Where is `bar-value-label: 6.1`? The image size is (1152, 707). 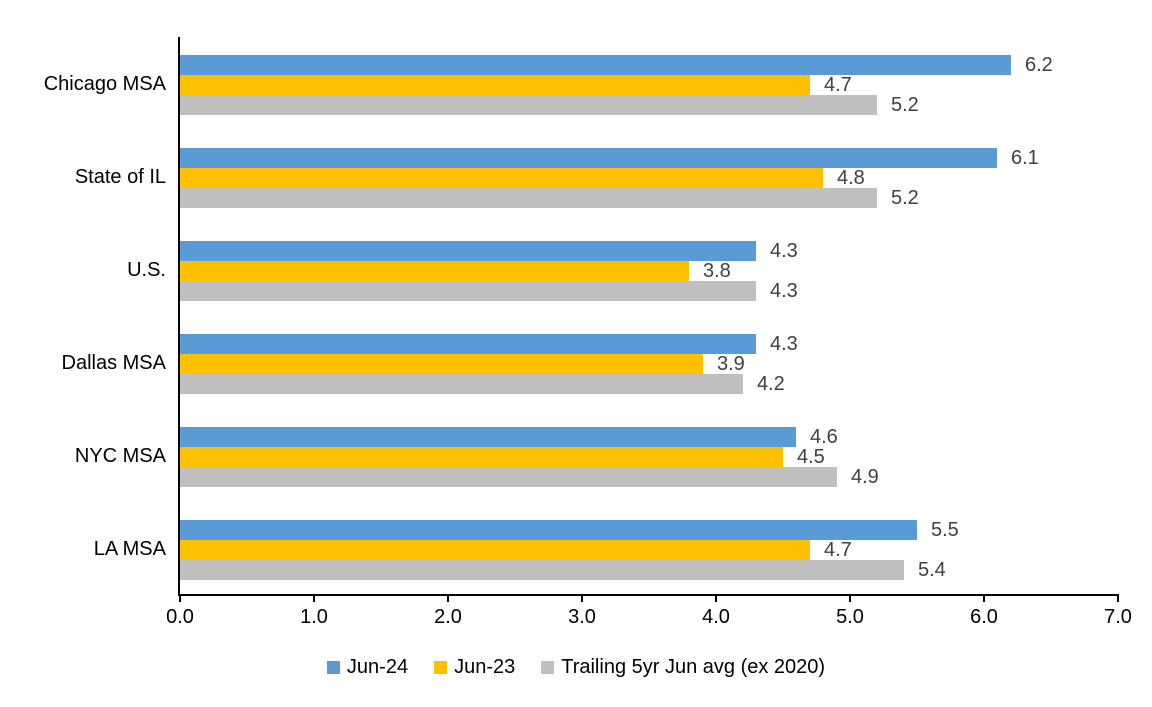
bar-value-label: 6.1 is located at coordinates (1025, 157).